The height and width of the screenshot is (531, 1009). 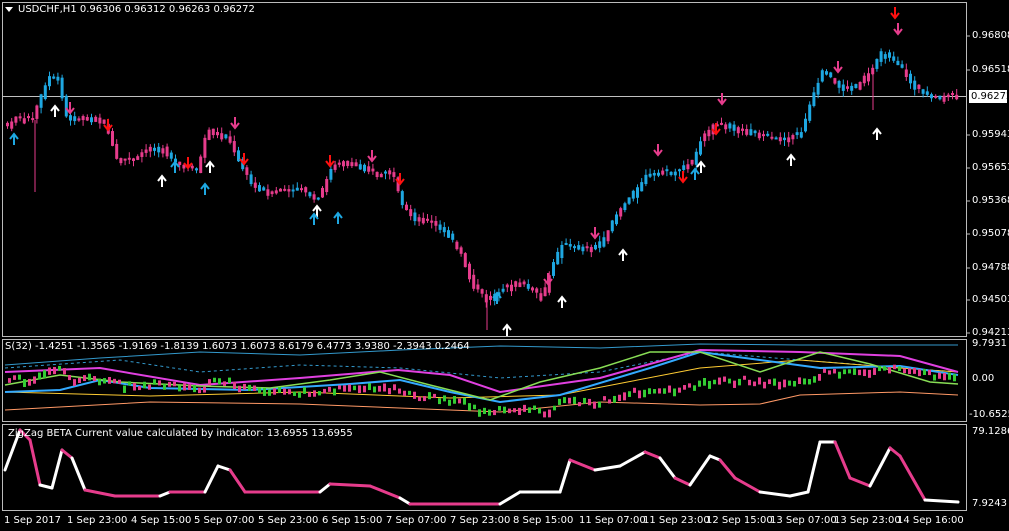 I want to click on time-tick: 11 Sep 23:00, so click(x=676, y=520).